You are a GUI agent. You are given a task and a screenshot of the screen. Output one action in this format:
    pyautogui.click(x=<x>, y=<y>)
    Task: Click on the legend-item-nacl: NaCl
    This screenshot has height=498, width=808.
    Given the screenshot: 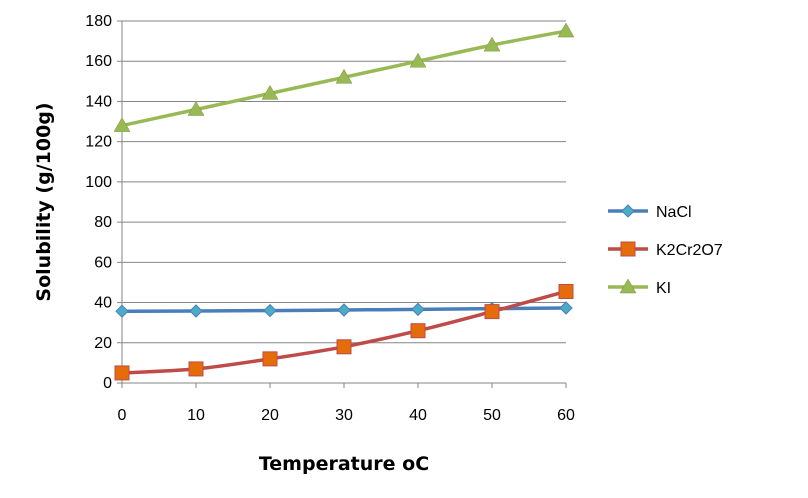 What is the action you would take?
    pyautogui.click(x=650, y=212)
    